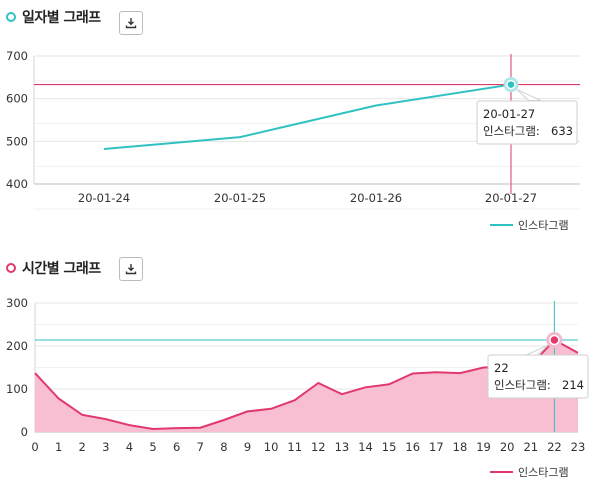  Describe the element at coordinates (200, 447) in the screenshot. I see `x-tick-label: 7` at that location.